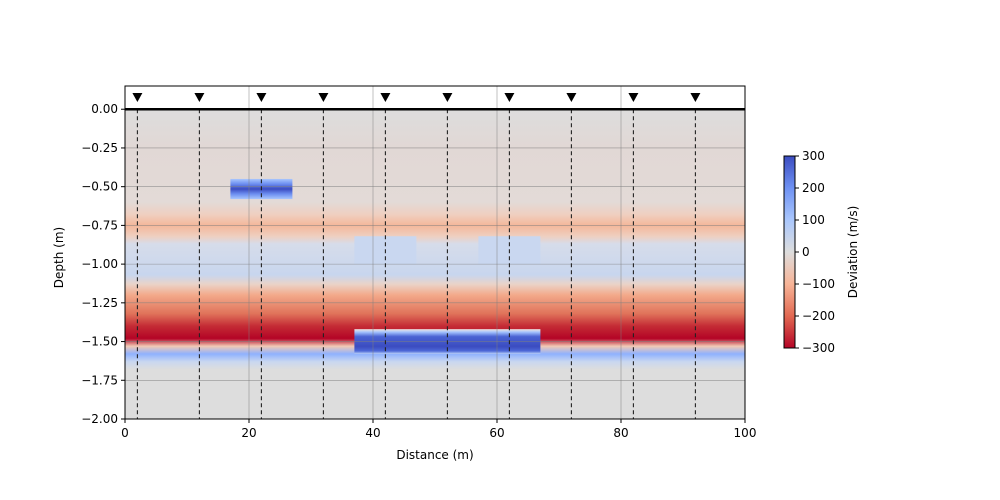  I want to click on y-tick-label: −0.50, so click(99, 187).